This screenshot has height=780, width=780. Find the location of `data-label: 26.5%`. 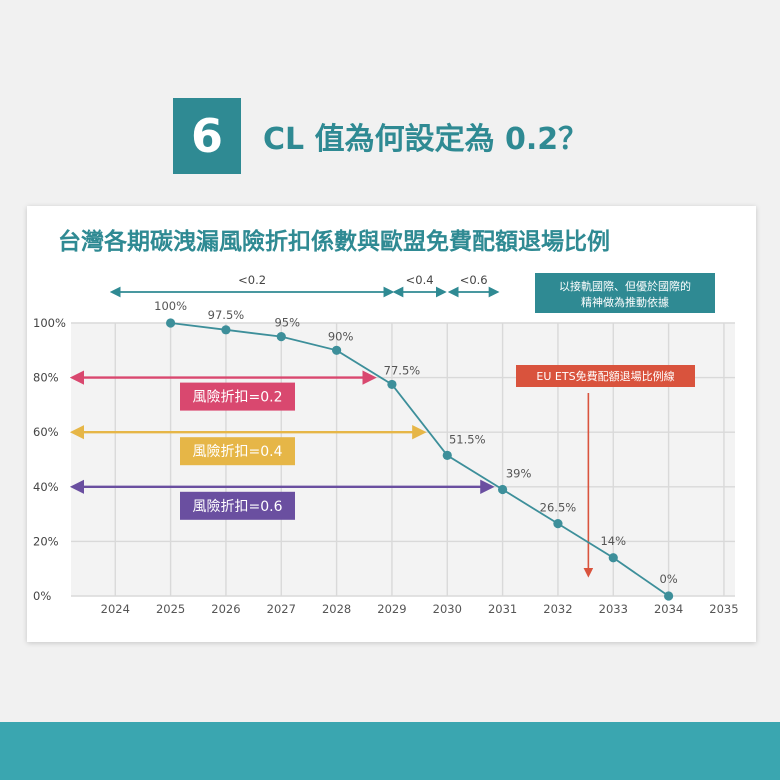

data-label: 26.5% is located at coordinates (558, 508).